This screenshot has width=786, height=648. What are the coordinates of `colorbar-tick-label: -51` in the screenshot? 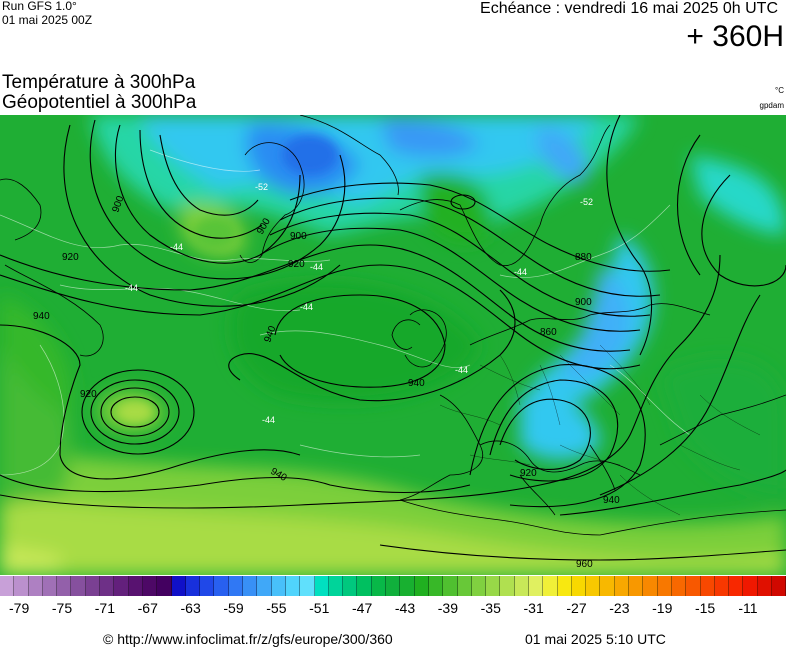 It's located at (319, 608).